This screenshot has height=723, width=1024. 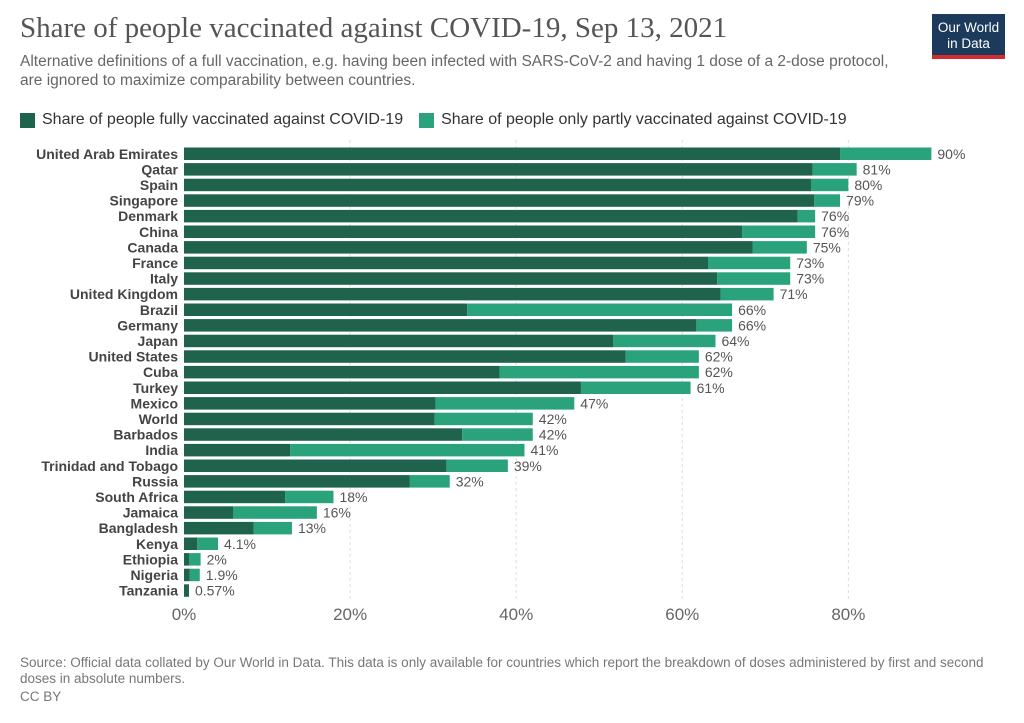 What do you see at coordinates (719, 372) in the screenshot?
I see `value-label: 62%` at bounding box center [719, 372].